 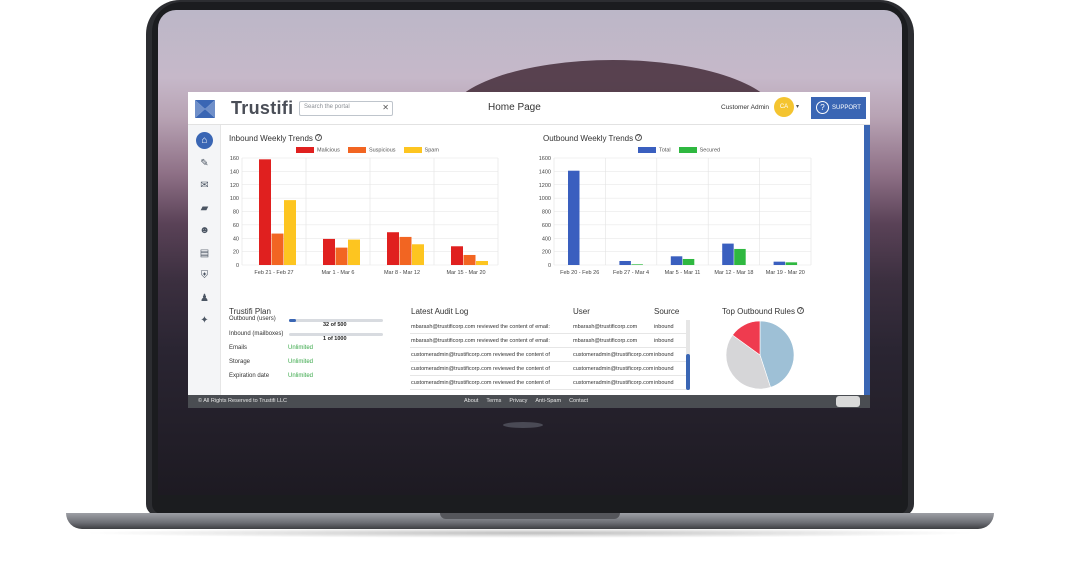 What do you see at coordinates (798, 107) in the screenshot?
I see `chevron-down-icon: ▾` at bounding box center [798, 107].